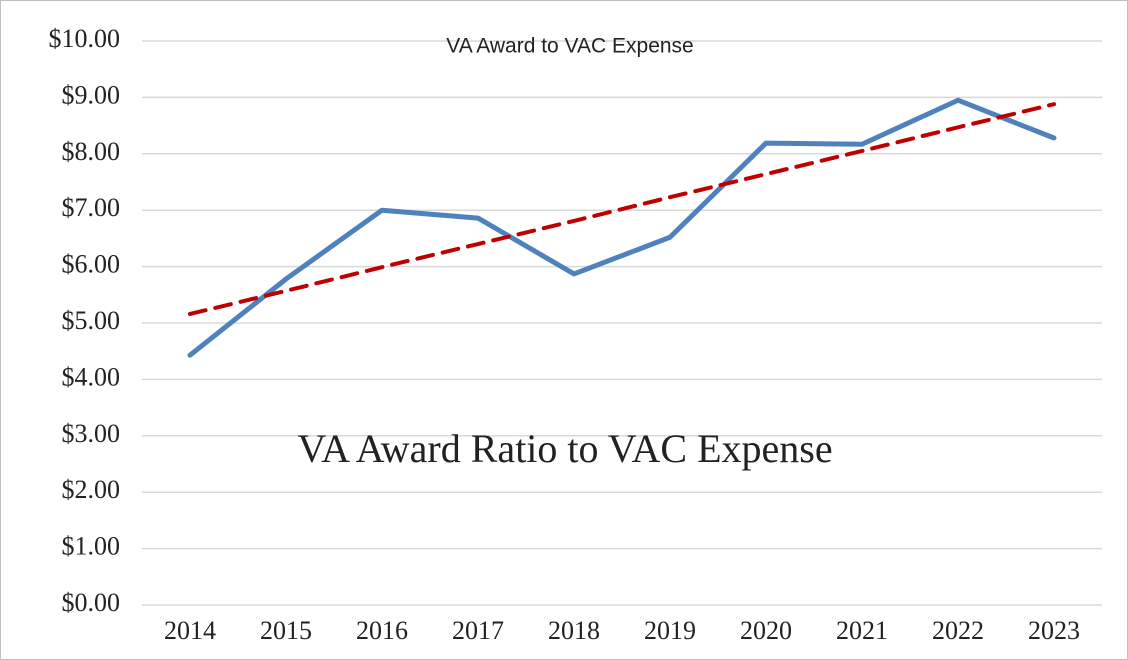 Image resolution: width=1128 pixels, height=660 pixels. Describe the element at coordinates (91, 546) in the screenshot. I see `y-tick-label: $1.00` at that location.